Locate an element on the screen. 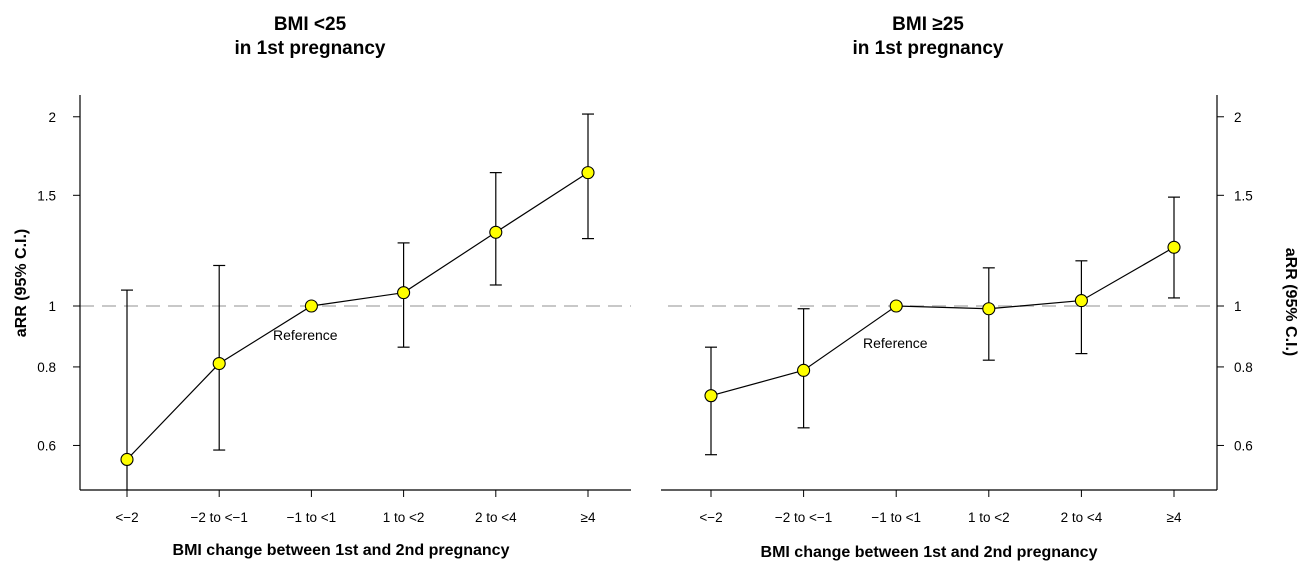 The image size is (1303, 562). chart-title: BMI <25 is located at coordinates (310, 24).